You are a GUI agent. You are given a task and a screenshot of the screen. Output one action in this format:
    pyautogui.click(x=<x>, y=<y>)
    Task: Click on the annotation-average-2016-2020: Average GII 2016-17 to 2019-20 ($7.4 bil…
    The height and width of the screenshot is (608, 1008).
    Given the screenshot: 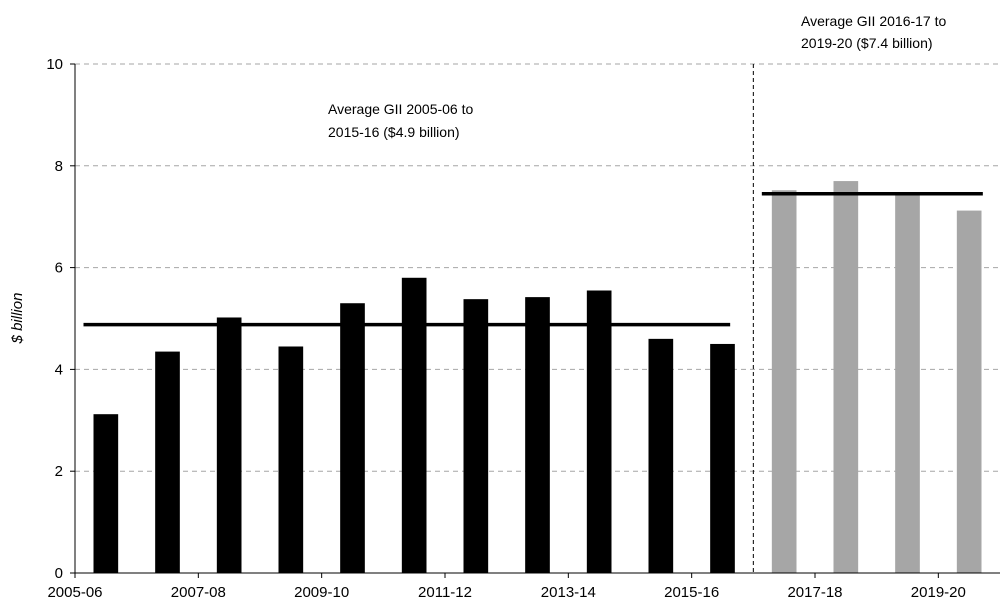 What is the action you would take?
    pyautogui.click(x=875, y=32)
    